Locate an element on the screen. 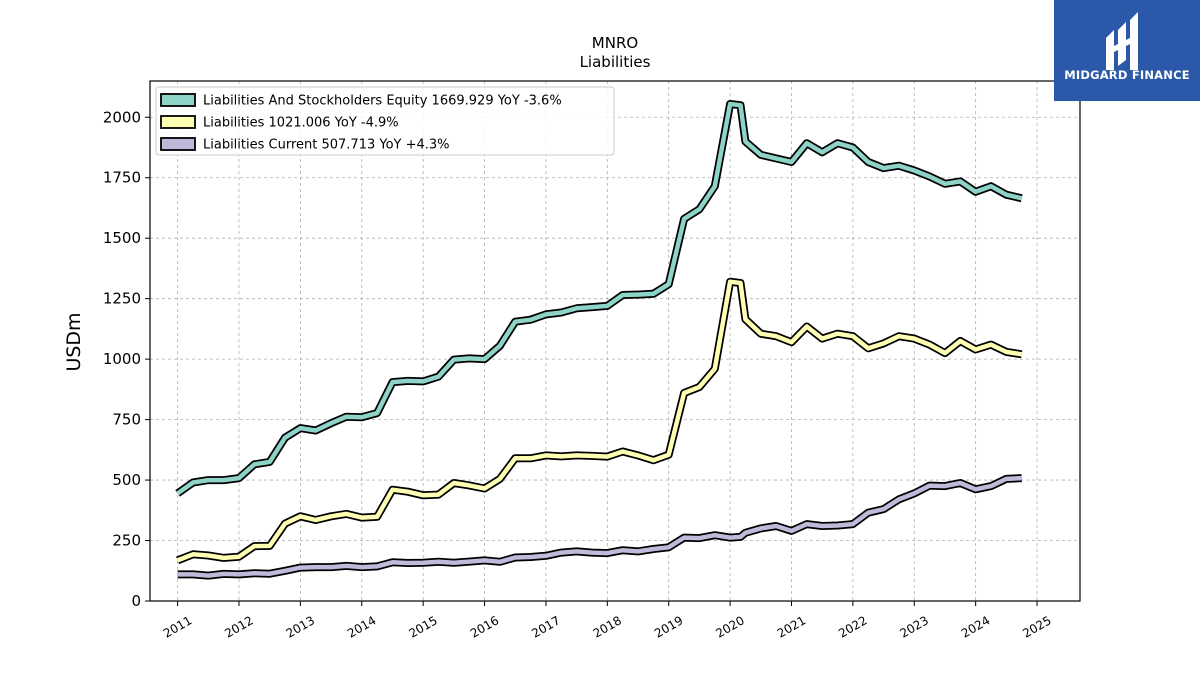 The width and height of the screenshot is (1200, 675). x-tick-label: 2012 is located at coordinates (238, 626).